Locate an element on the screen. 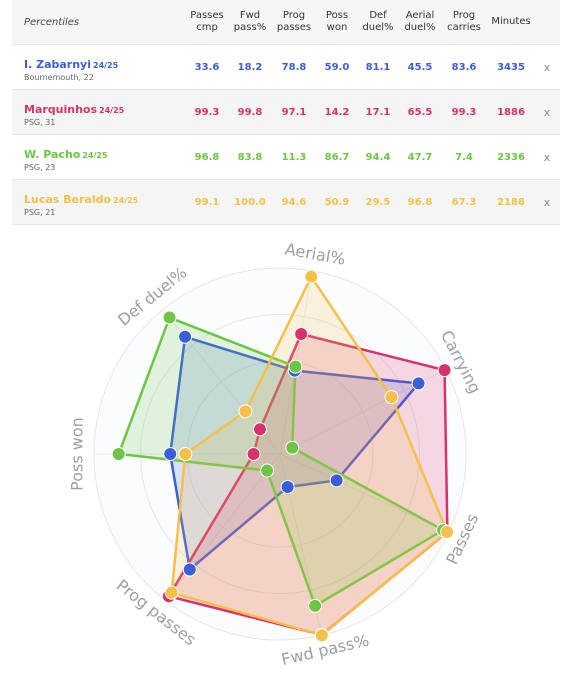  player-cell: Marquinhos 24/25 PSG, 31 is located at coordinates (99, 112).